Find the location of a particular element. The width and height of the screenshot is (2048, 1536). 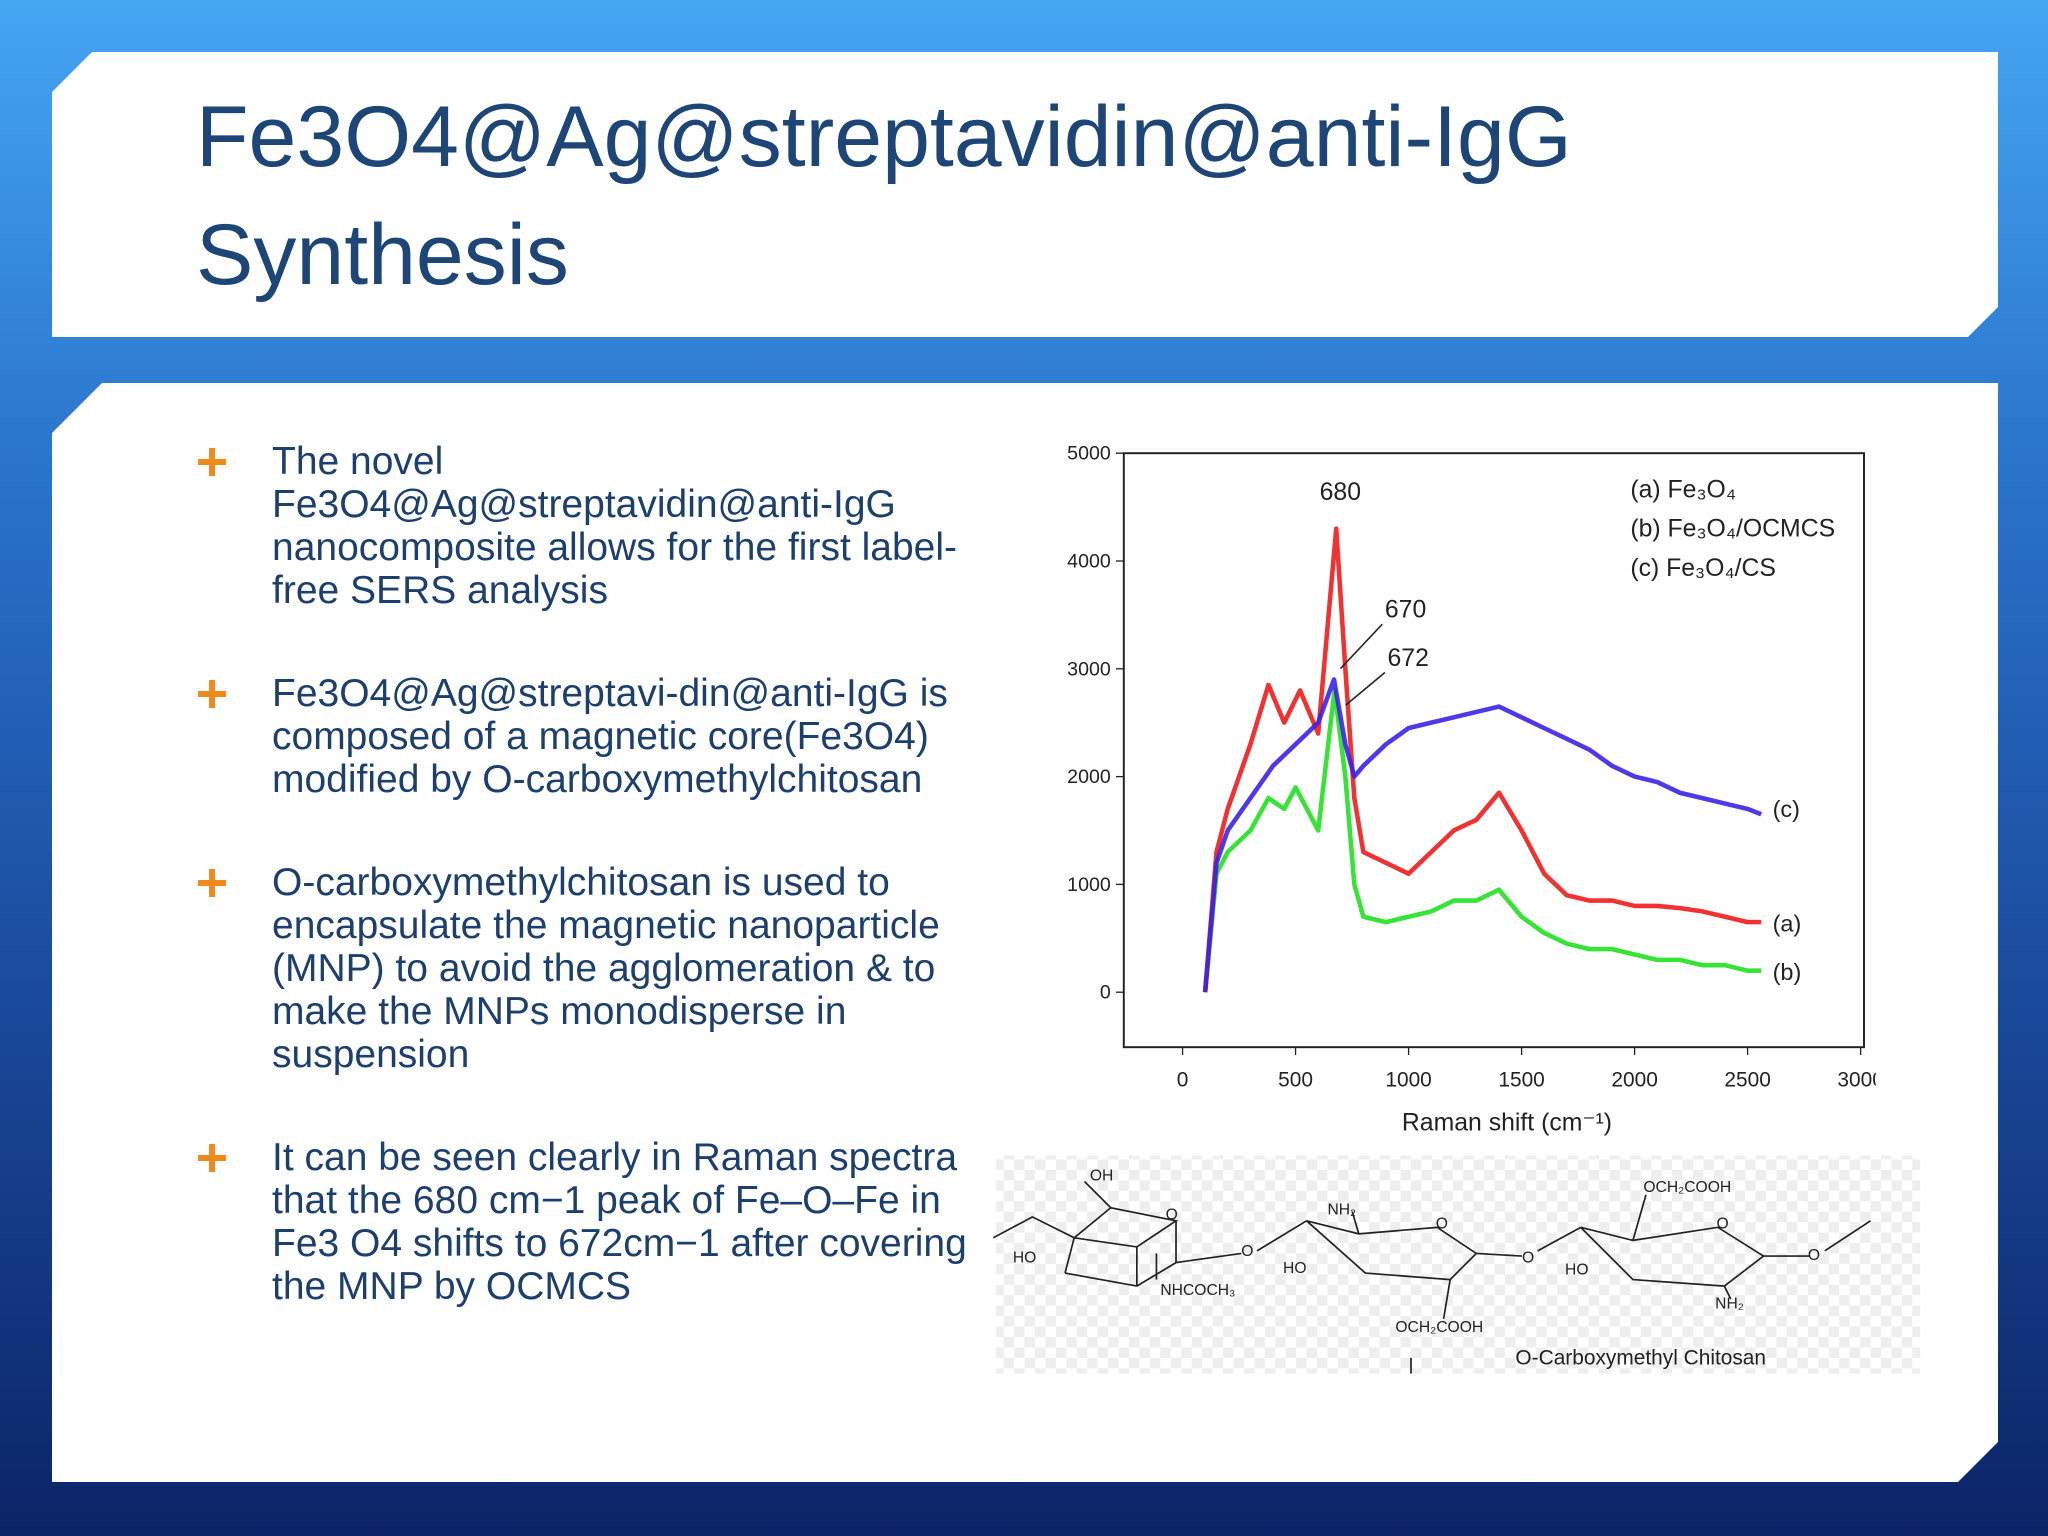

x-tick-label: 1000 is located at coordinates (1408, 1079).